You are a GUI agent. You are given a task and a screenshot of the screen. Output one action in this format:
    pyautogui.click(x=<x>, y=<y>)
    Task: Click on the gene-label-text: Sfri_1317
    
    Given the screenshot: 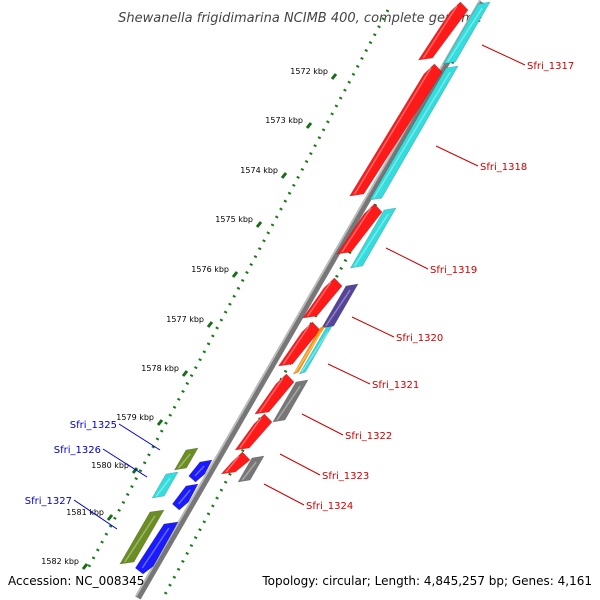 What is the action you would take?
    pyautogui.click(x=550, y=66)
    